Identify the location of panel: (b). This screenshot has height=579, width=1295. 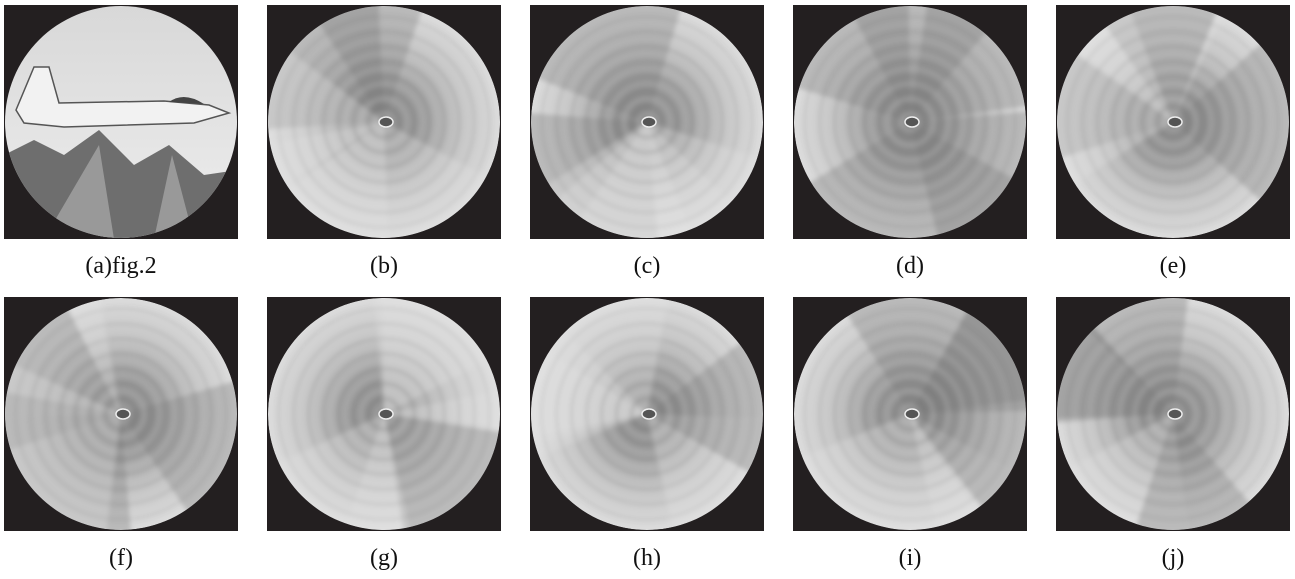
(384, 142).